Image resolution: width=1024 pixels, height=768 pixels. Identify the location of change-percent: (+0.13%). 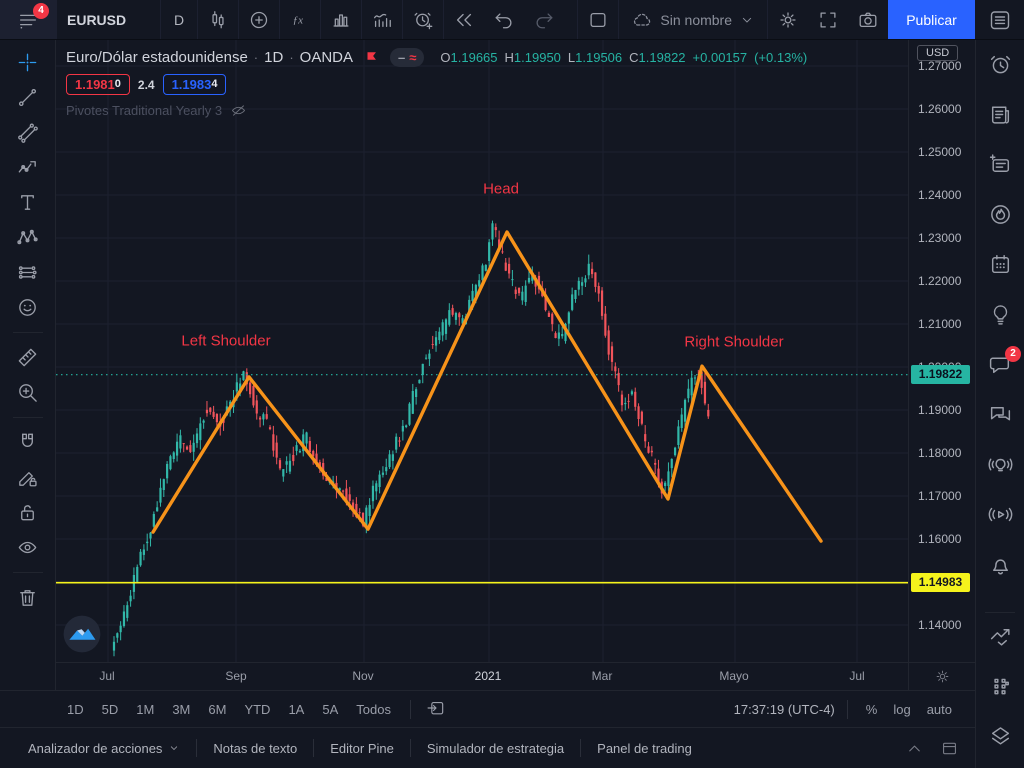
(781, 57).